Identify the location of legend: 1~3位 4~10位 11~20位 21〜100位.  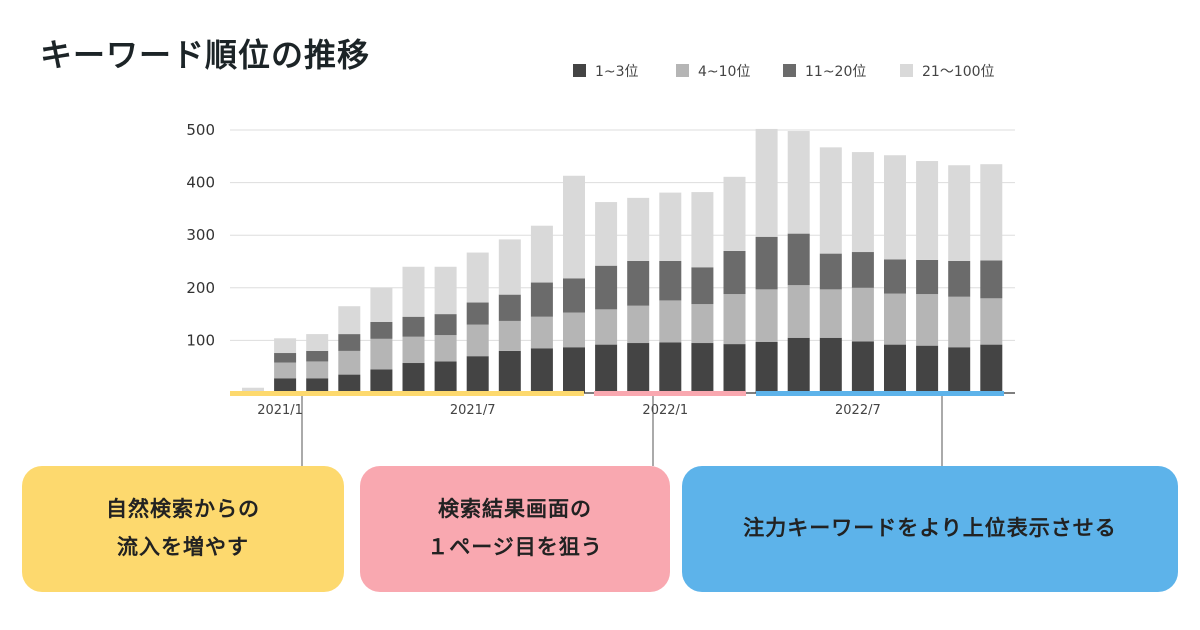
(784, 72).